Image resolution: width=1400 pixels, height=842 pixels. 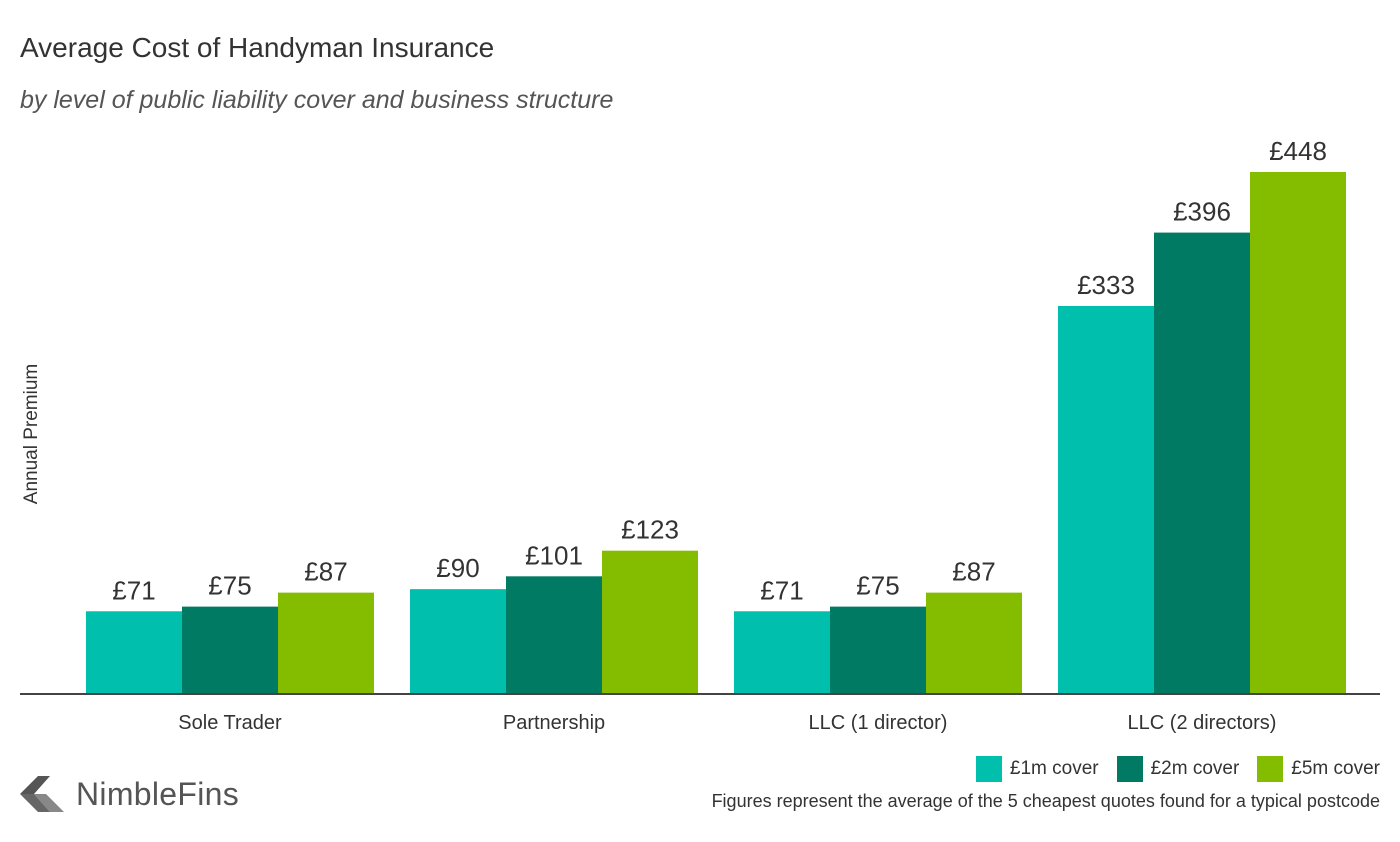 I want to click on category-label-llc-1-director: LLC (1 director), so click(x=878, y=723).